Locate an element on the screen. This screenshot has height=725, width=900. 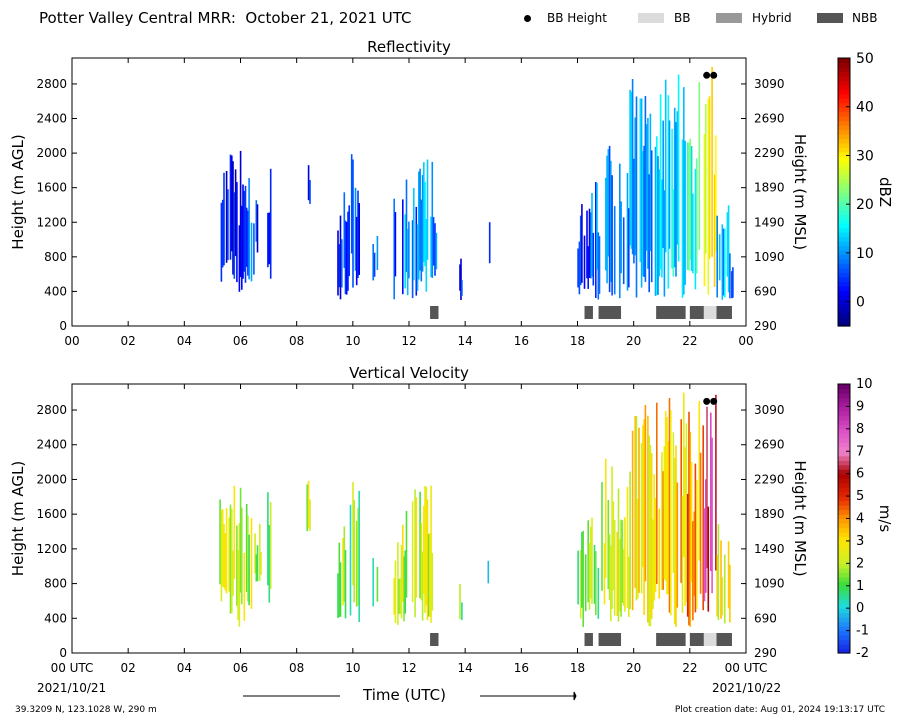
x-tick-label: 08 is located at coordinates (296, 341).